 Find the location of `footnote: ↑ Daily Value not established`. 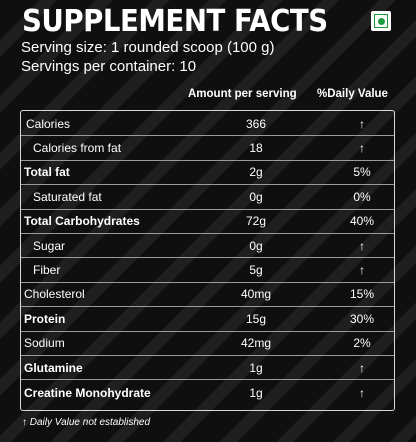

footnote: ↑ Daily Value not established is located at coordinates (86, 422).